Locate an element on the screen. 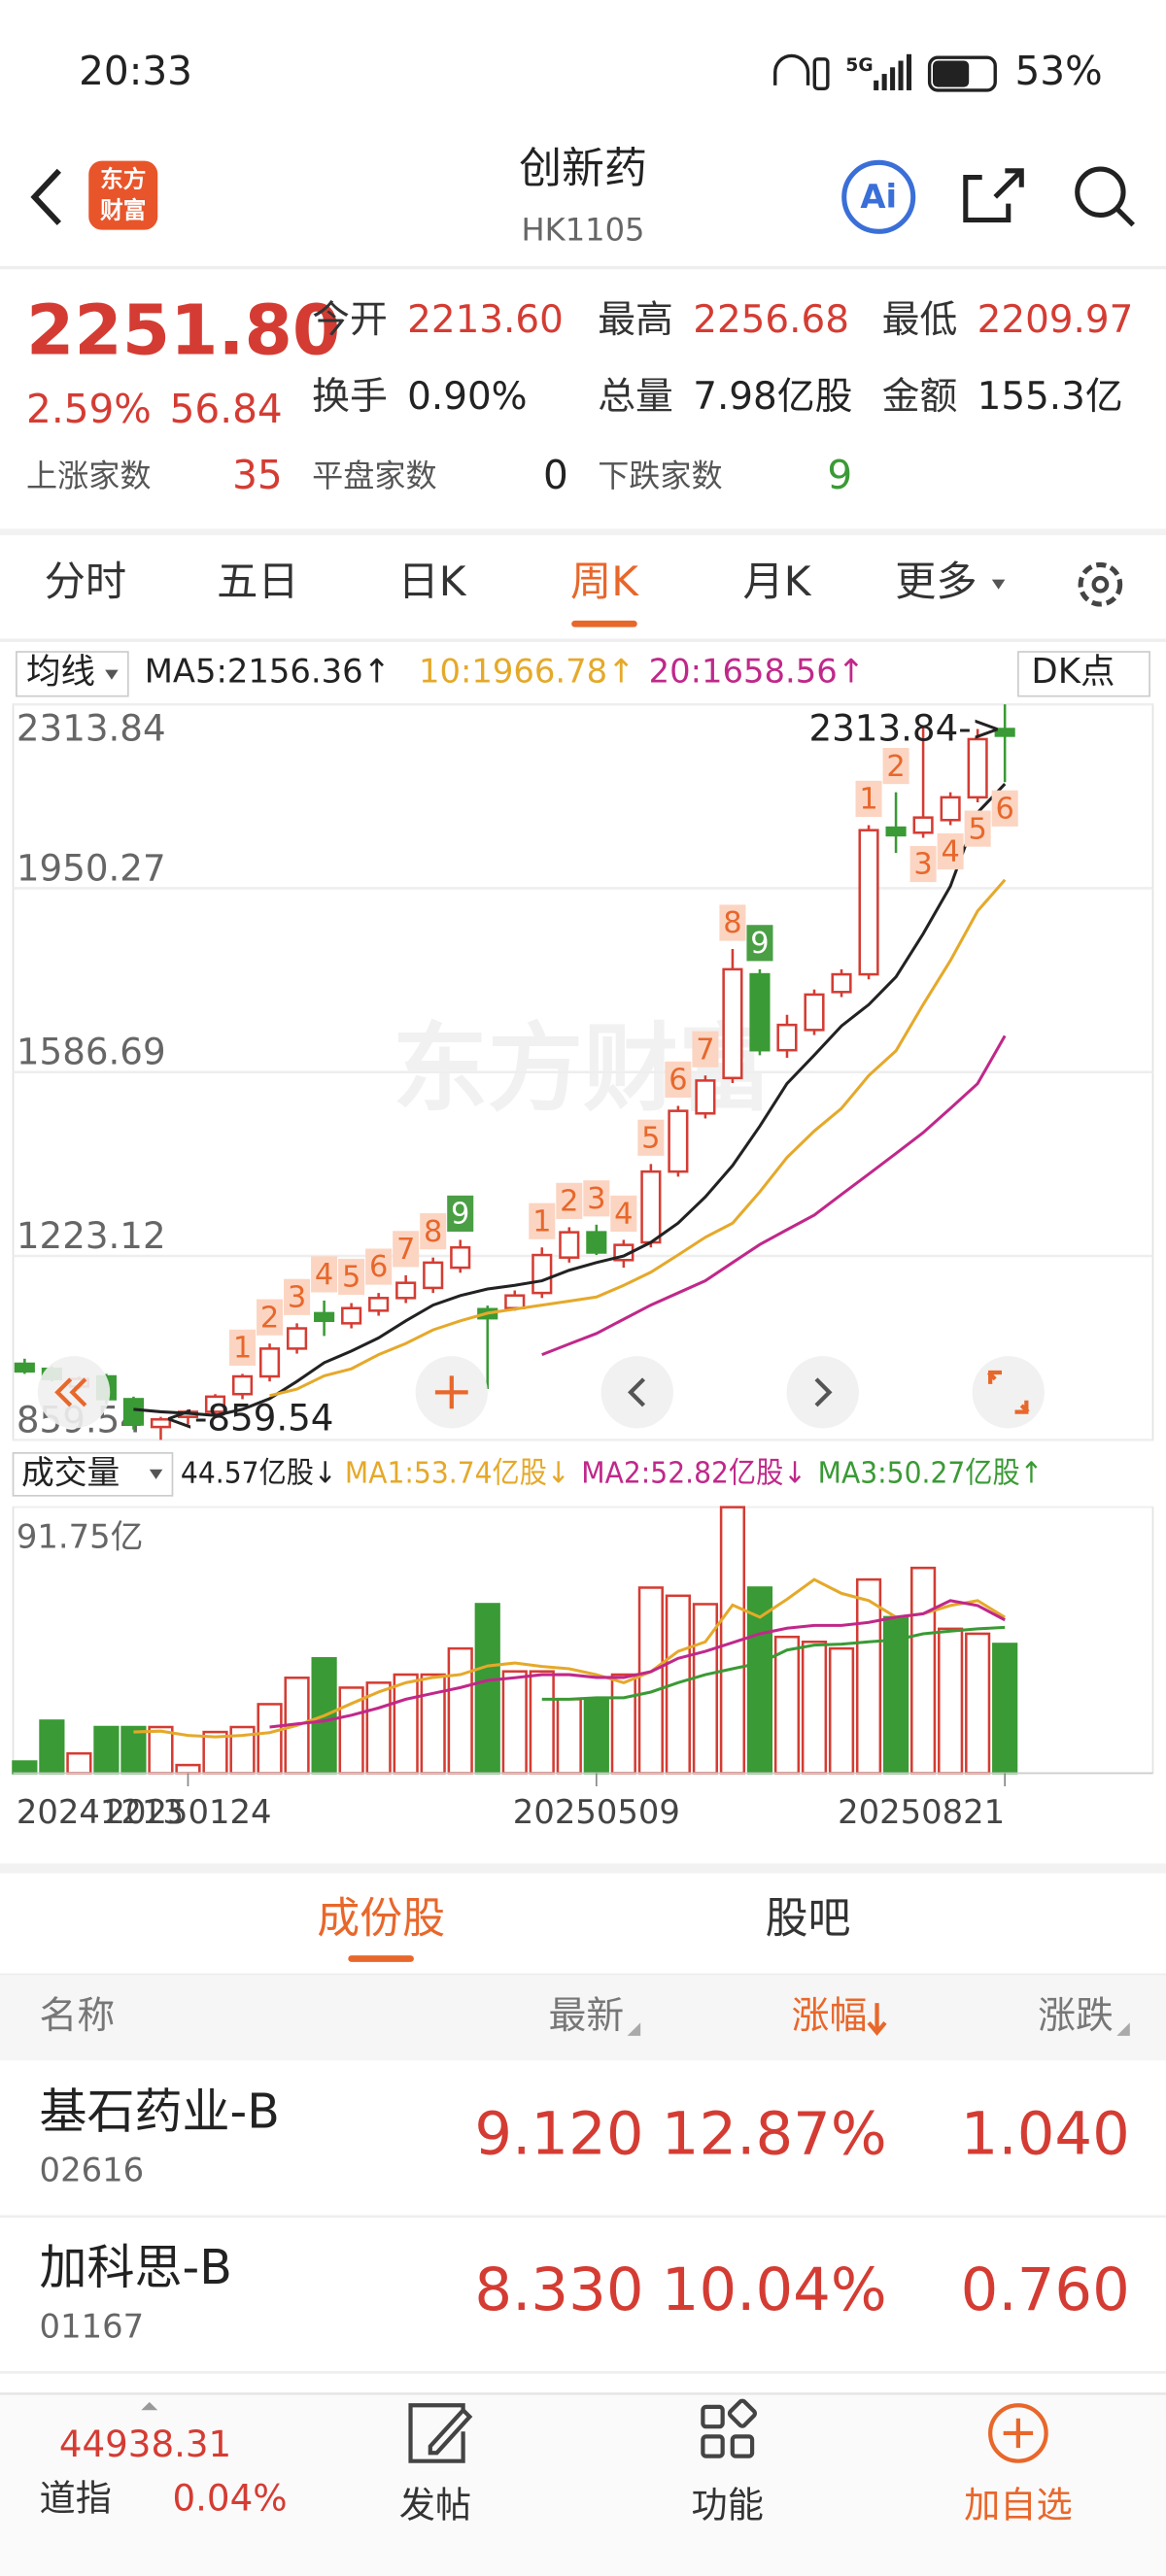  table-header-bg is located at coordinates (583, 2018).